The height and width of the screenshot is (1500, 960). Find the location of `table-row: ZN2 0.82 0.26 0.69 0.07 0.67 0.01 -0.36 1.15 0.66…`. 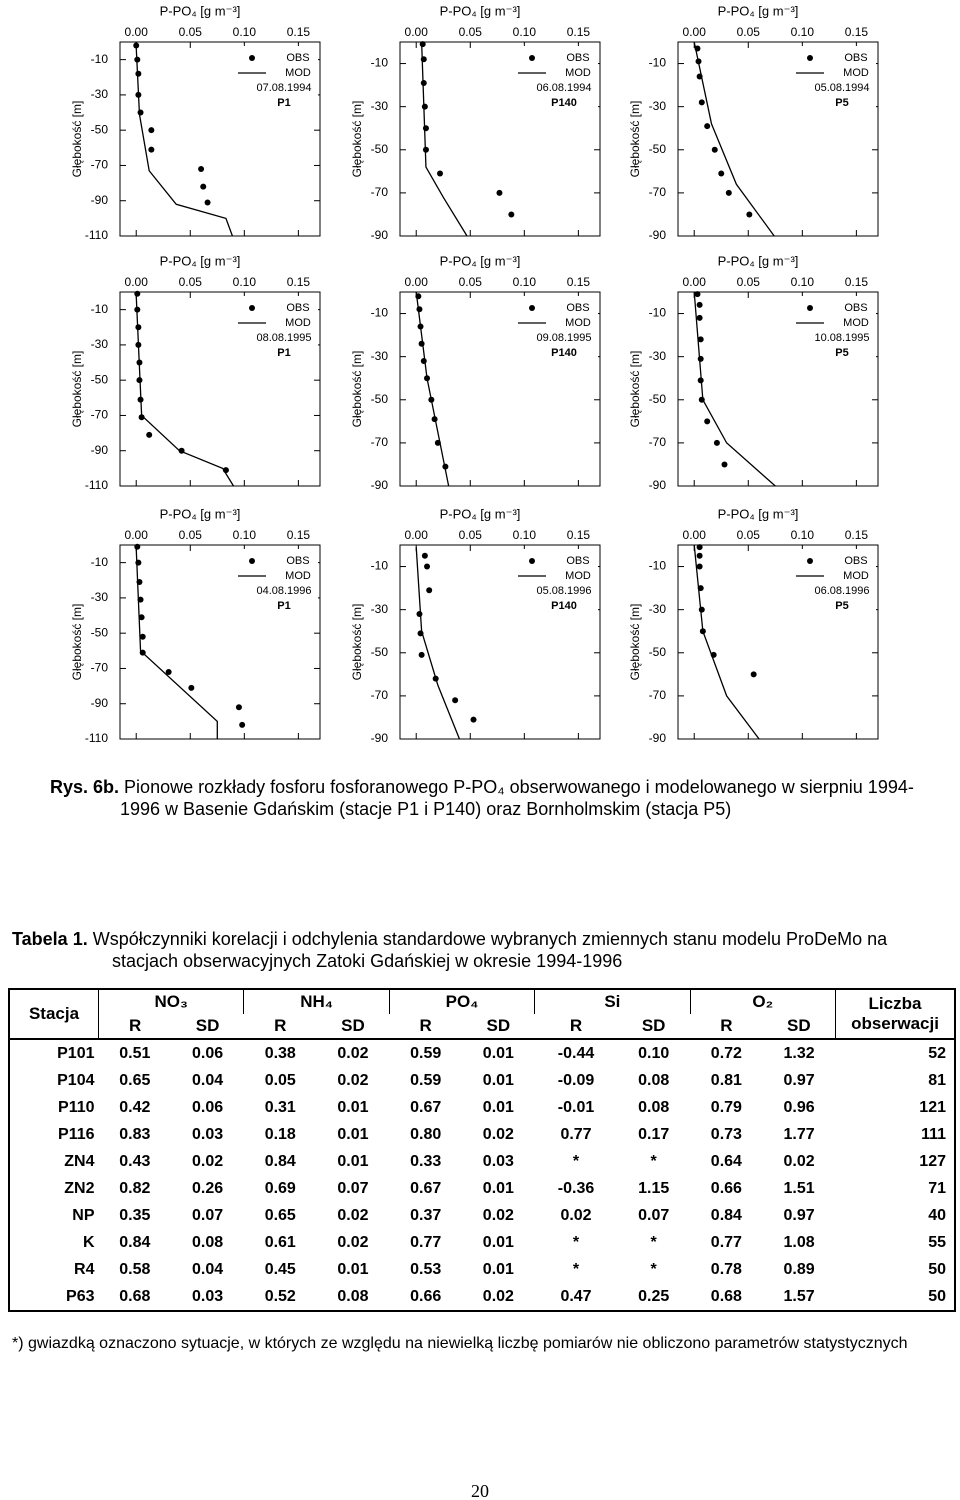

table-row: ZN2 0.82 0.26 0.69 0.07 0.67 0.01 -0.36 1.15 0.66… is located at coordinates (482, 1188).